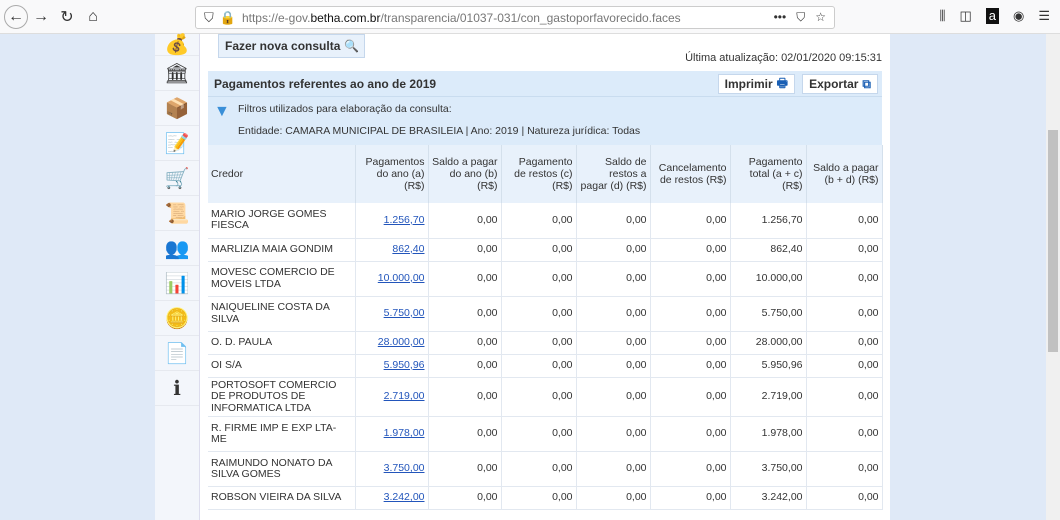 Image resolution: width=1060 pixels, height=520 pixels. What do you see at coordinates (177, 318) in the screenshot?
I see `coins-icon: 🪙` at bounding box center [177, 318].